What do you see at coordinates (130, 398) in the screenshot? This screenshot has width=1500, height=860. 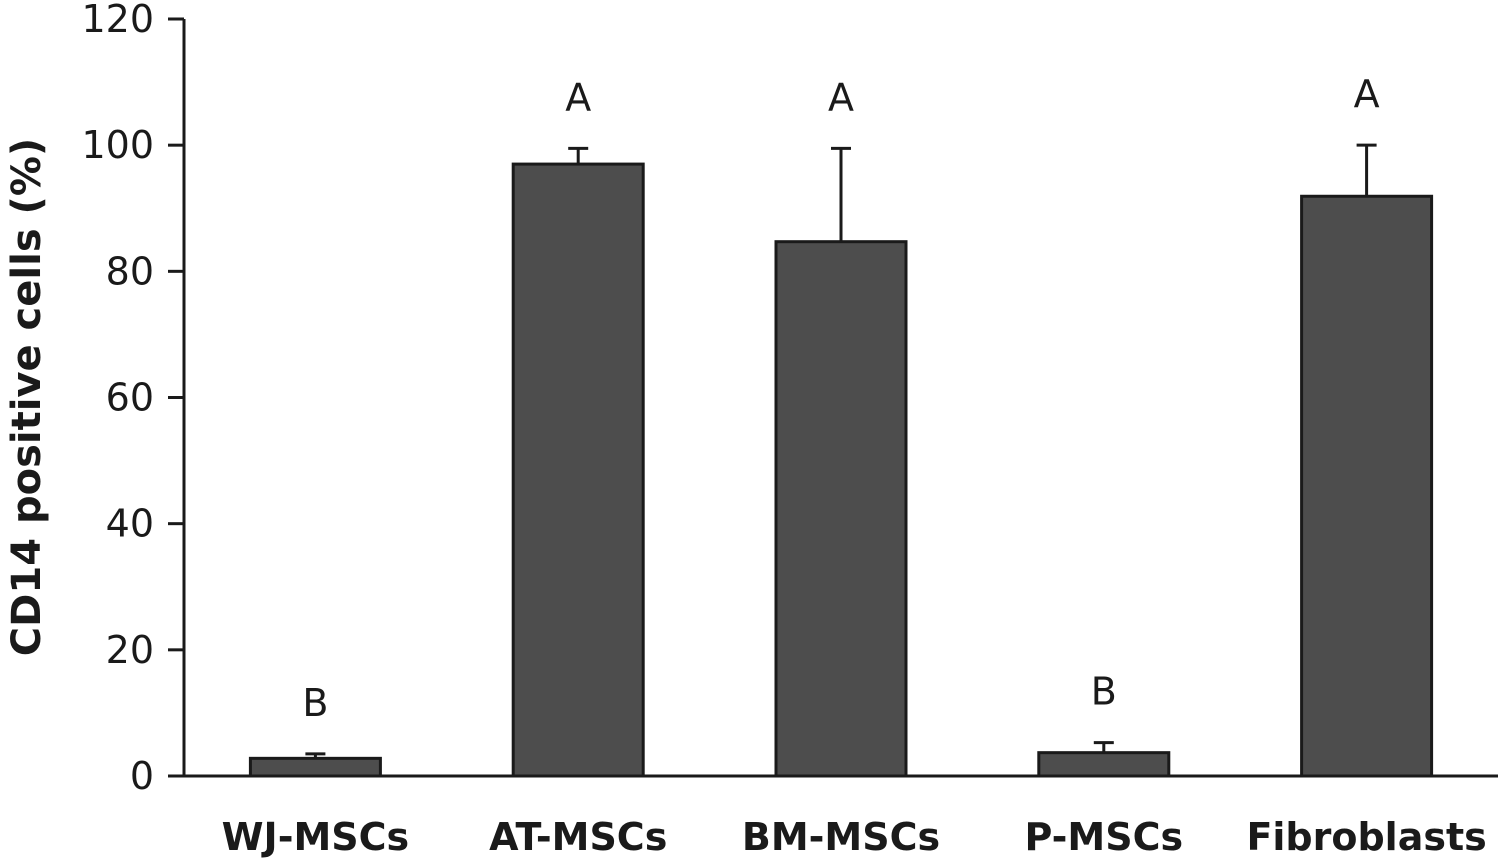 I see `y-tick-label: 60` at bounding box center [130, 398].